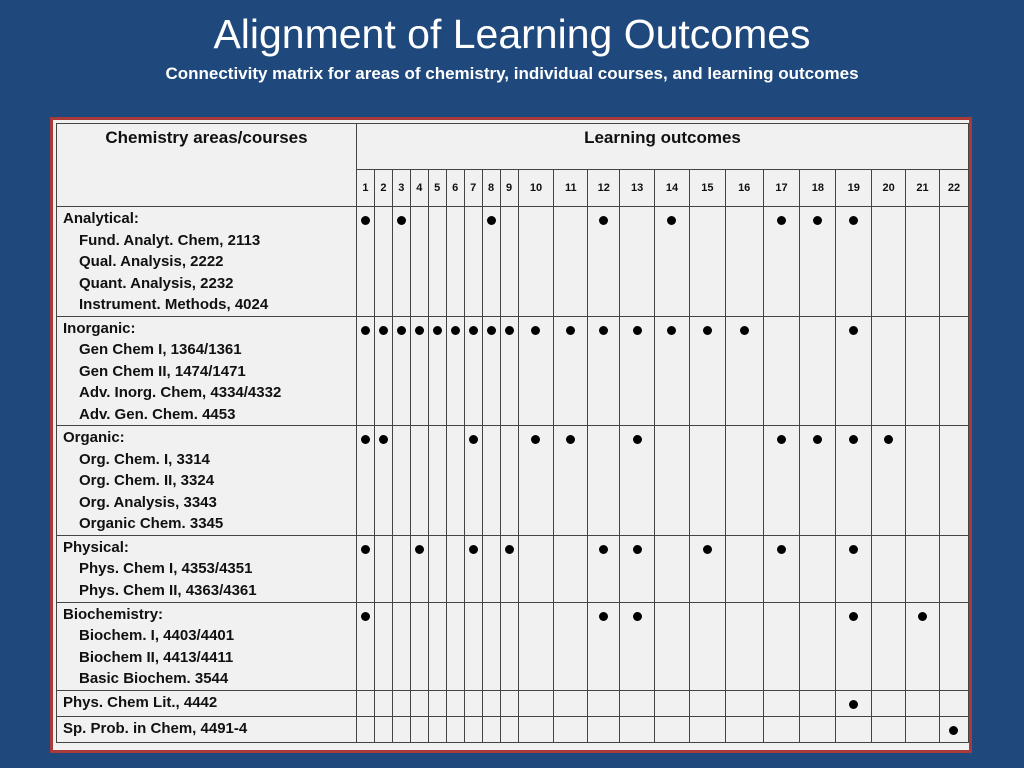 This screenshot has width=1024, height=768. What do you see at coordinates (604, 188) in the screenshot?
I see `outcome-number: 12` at bounding box center [604, 188].